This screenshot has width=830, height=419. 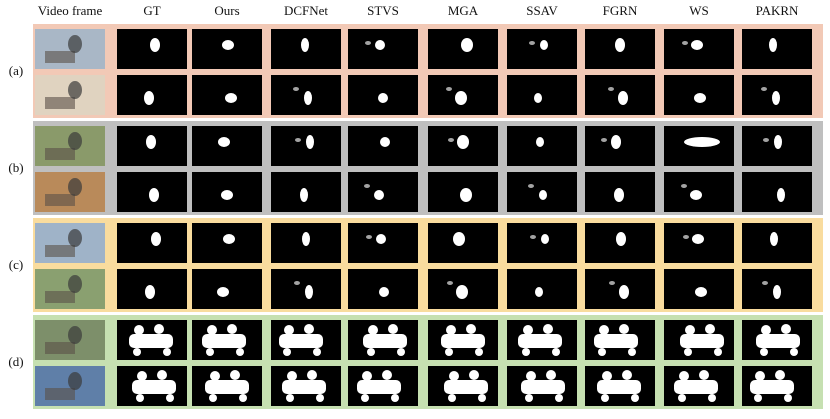 I want to click on column-header: WS, so click(x=699, y=10).